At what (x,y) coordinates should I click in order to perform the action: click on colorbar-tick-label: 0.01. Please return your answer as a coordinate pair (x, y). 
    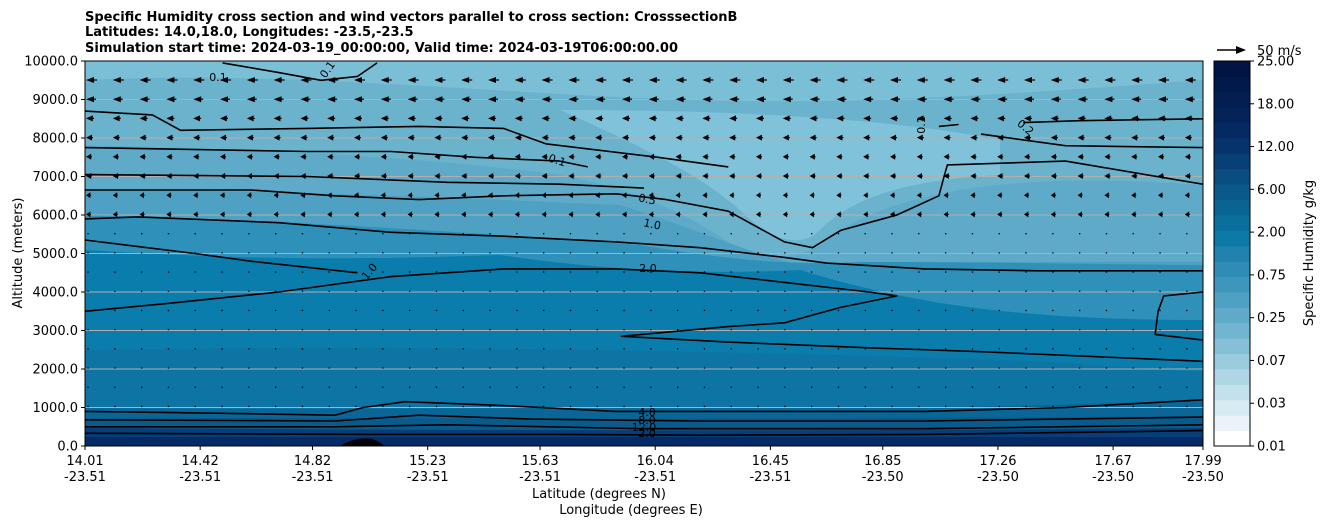
    Looking at the image, I should click on (1271, 447).